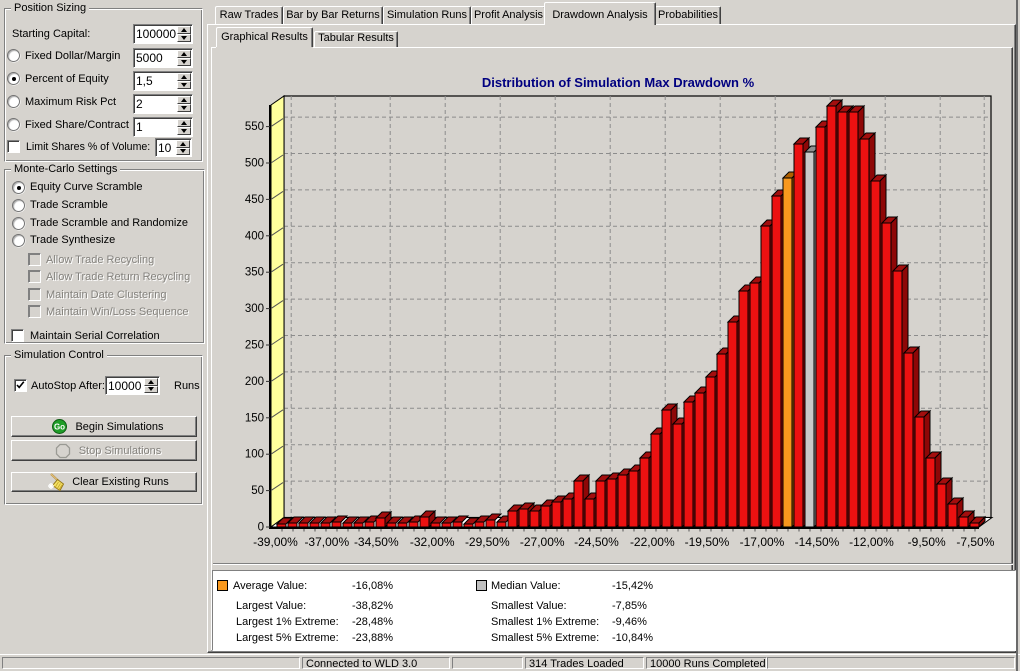 The width and height of the screenshot is (1020, 671). What do you see at coordinates (542, 542) in the screenshot?
I see `svg-text: -27,00%` at bounding box center [542, 542].